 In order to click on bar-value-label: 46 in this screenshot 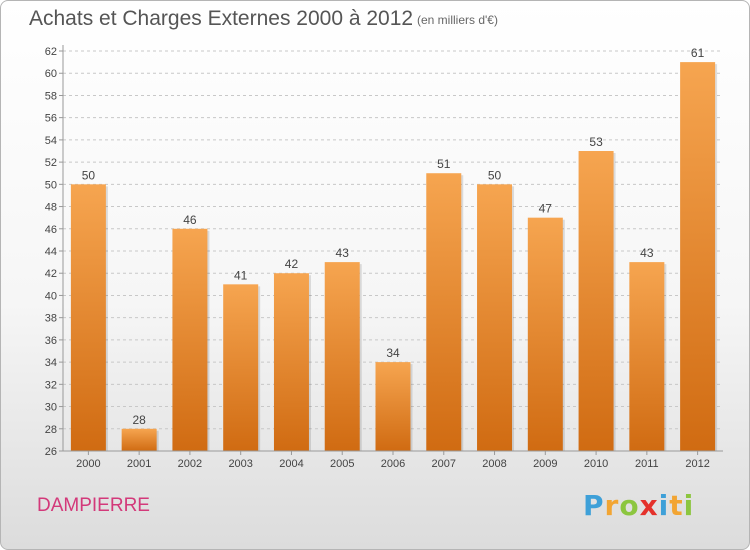, I will do `click(190, 220)`.